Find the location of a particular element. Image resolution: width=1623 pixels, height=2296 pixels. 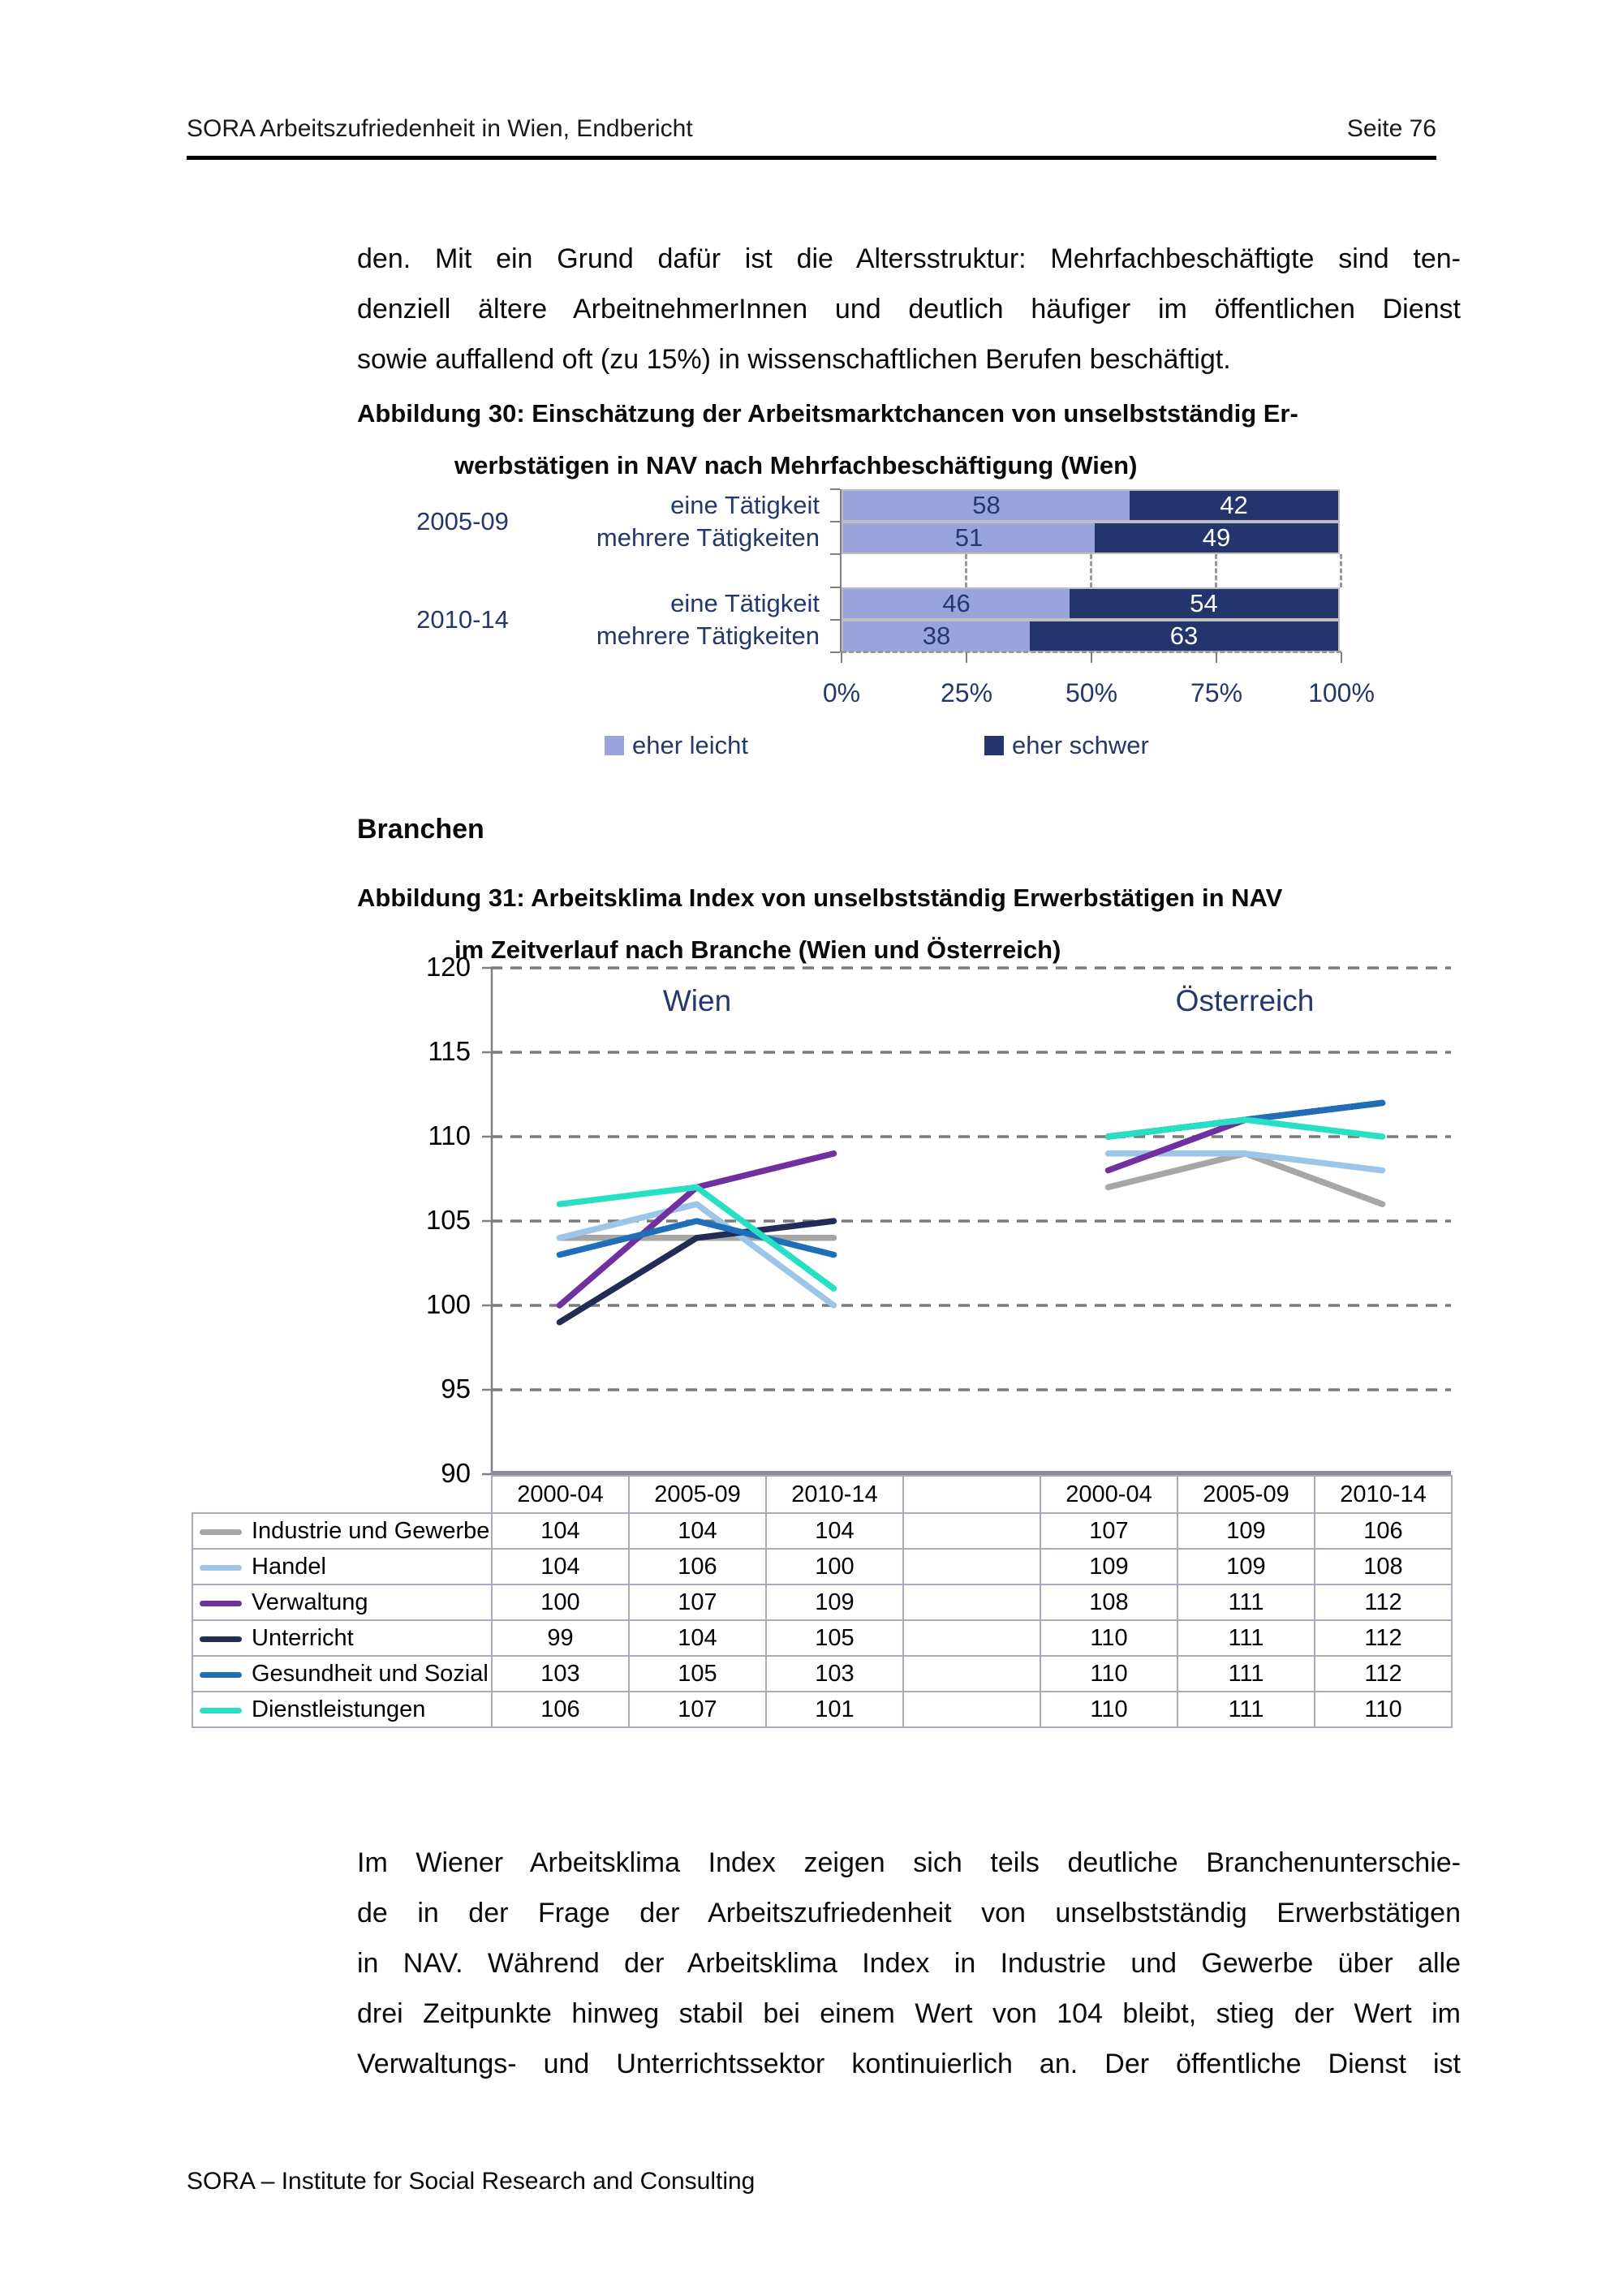

bar-plot: 51 49 is located at coordinates (1091, 538).